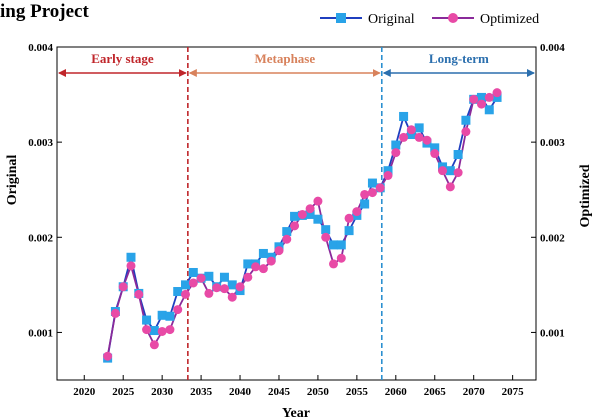 The image size is (595, 420). What do you see at coordinates (44, 11) in the screenshot?
I see `chart-title: ing Project` at bounding box center [44, 11].